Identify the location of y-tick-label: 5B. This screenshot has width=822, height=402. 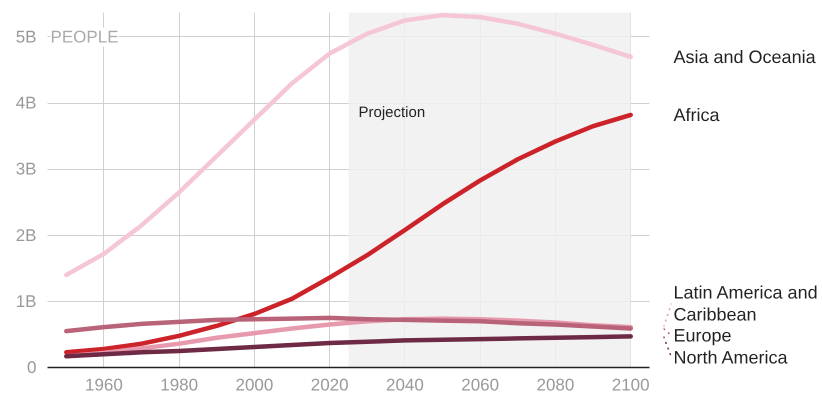
(26, 36).